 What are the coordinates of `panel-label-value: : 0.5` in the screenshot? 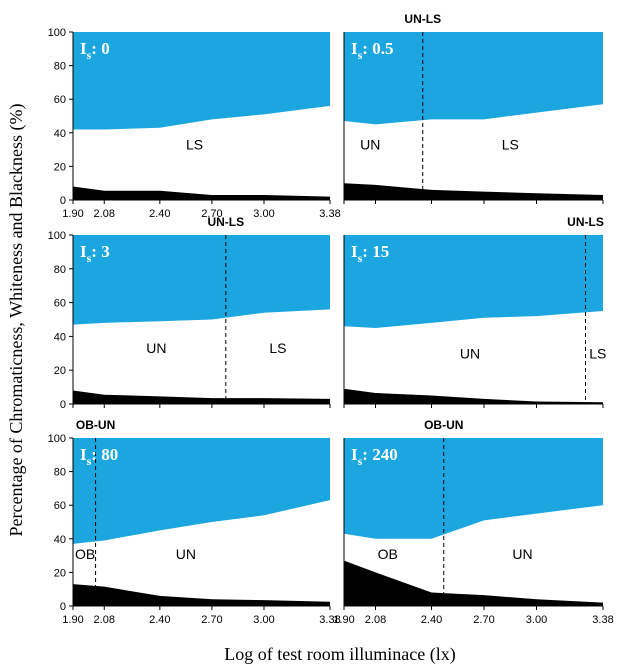 It's located at (377, 48).